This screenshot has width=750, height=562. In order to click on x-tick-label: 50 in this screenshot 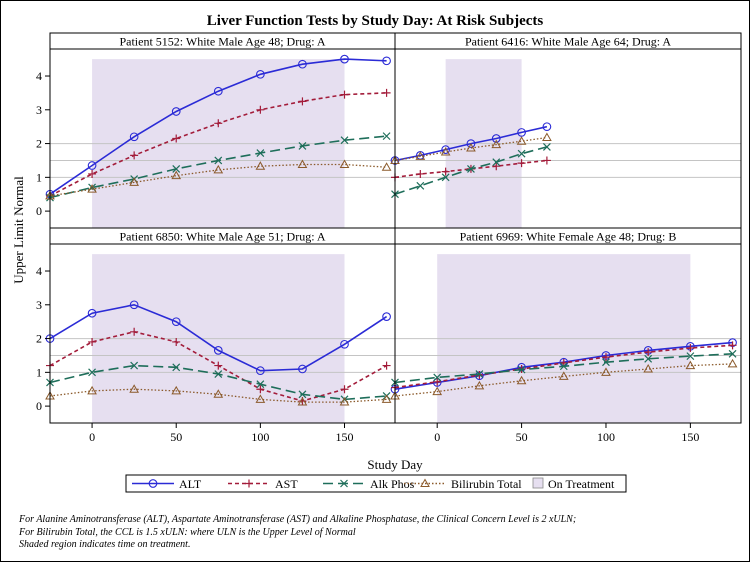, I will do `click(522, 437)`.